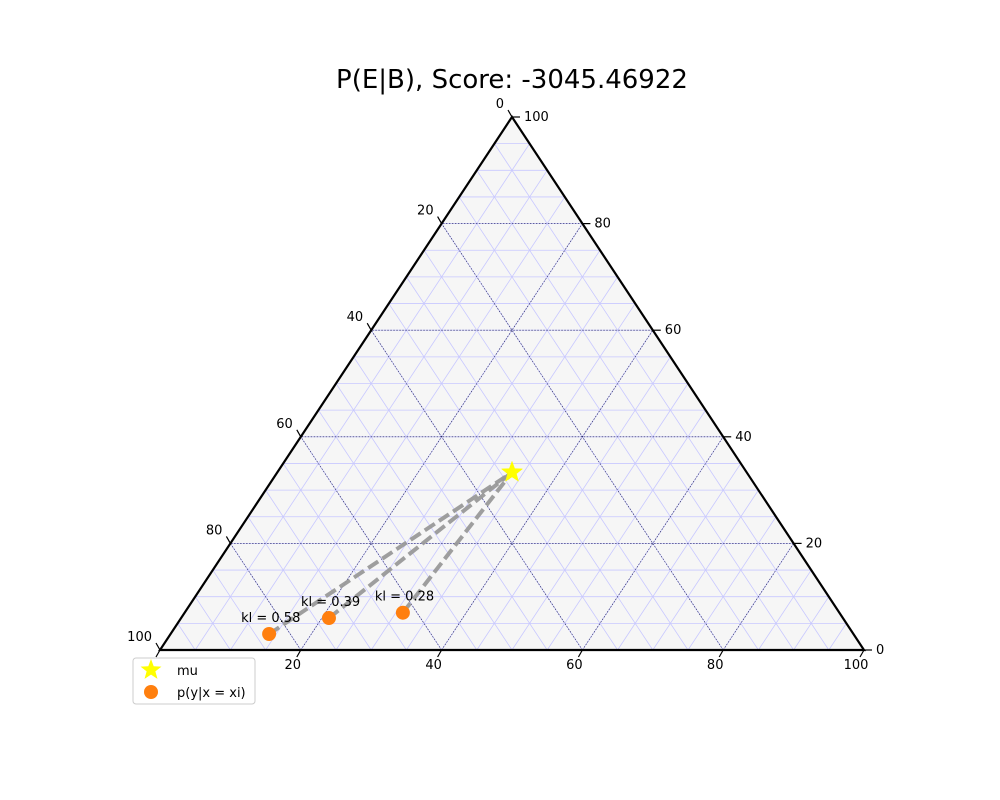 This screenshot has height=800, width=1000. Describe the element at coordinates (512, 80) in the screenshot. I see `chart-title: P(E|B), Score: -3045.46922` at that location.